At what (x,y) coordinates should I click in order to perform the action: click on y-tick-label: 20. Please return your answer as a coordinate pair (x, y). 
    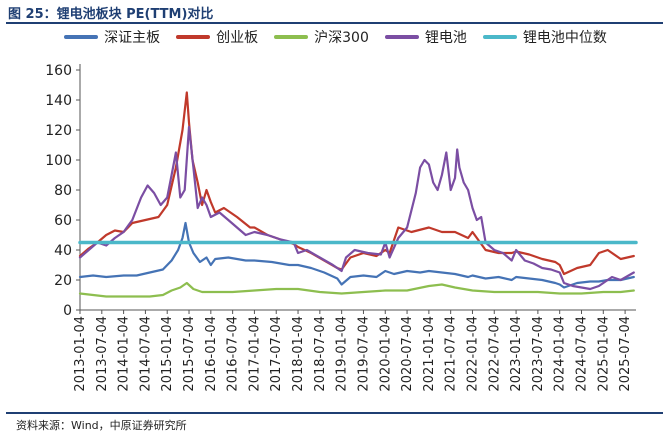
    Looking at the image, I should click on (63, 281).